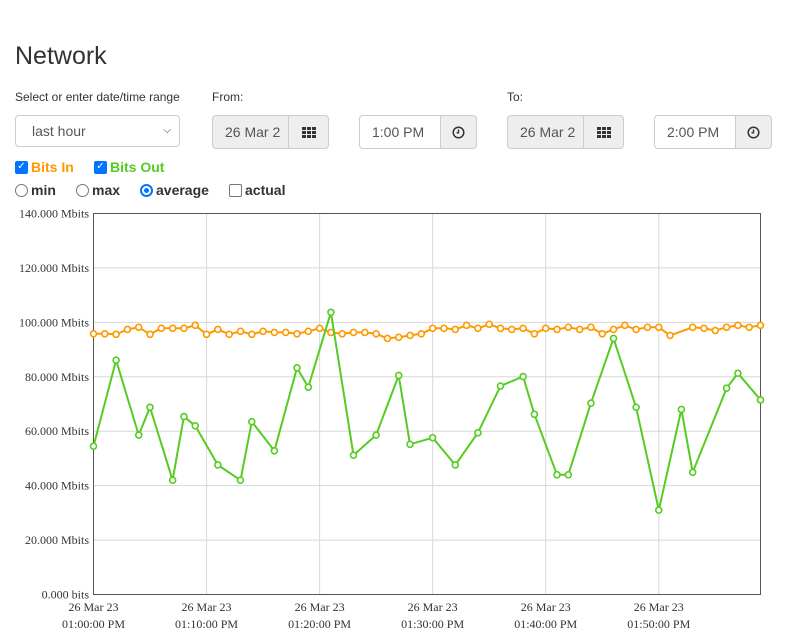  I want to click on bits-out-checkbox: ✓ Bits Out, so click(129, 167).